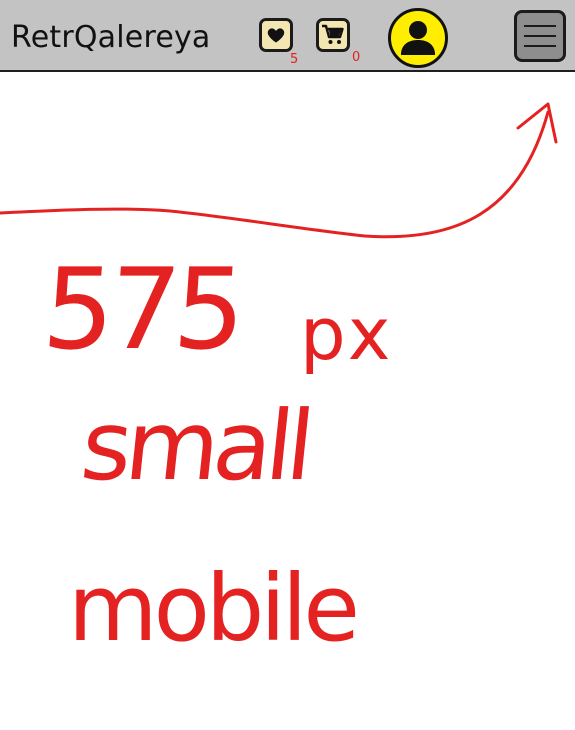 Image resolution: width=575 pixels, height=730 pixels. I want to click on user-avatar-icon, so click(418, 38).